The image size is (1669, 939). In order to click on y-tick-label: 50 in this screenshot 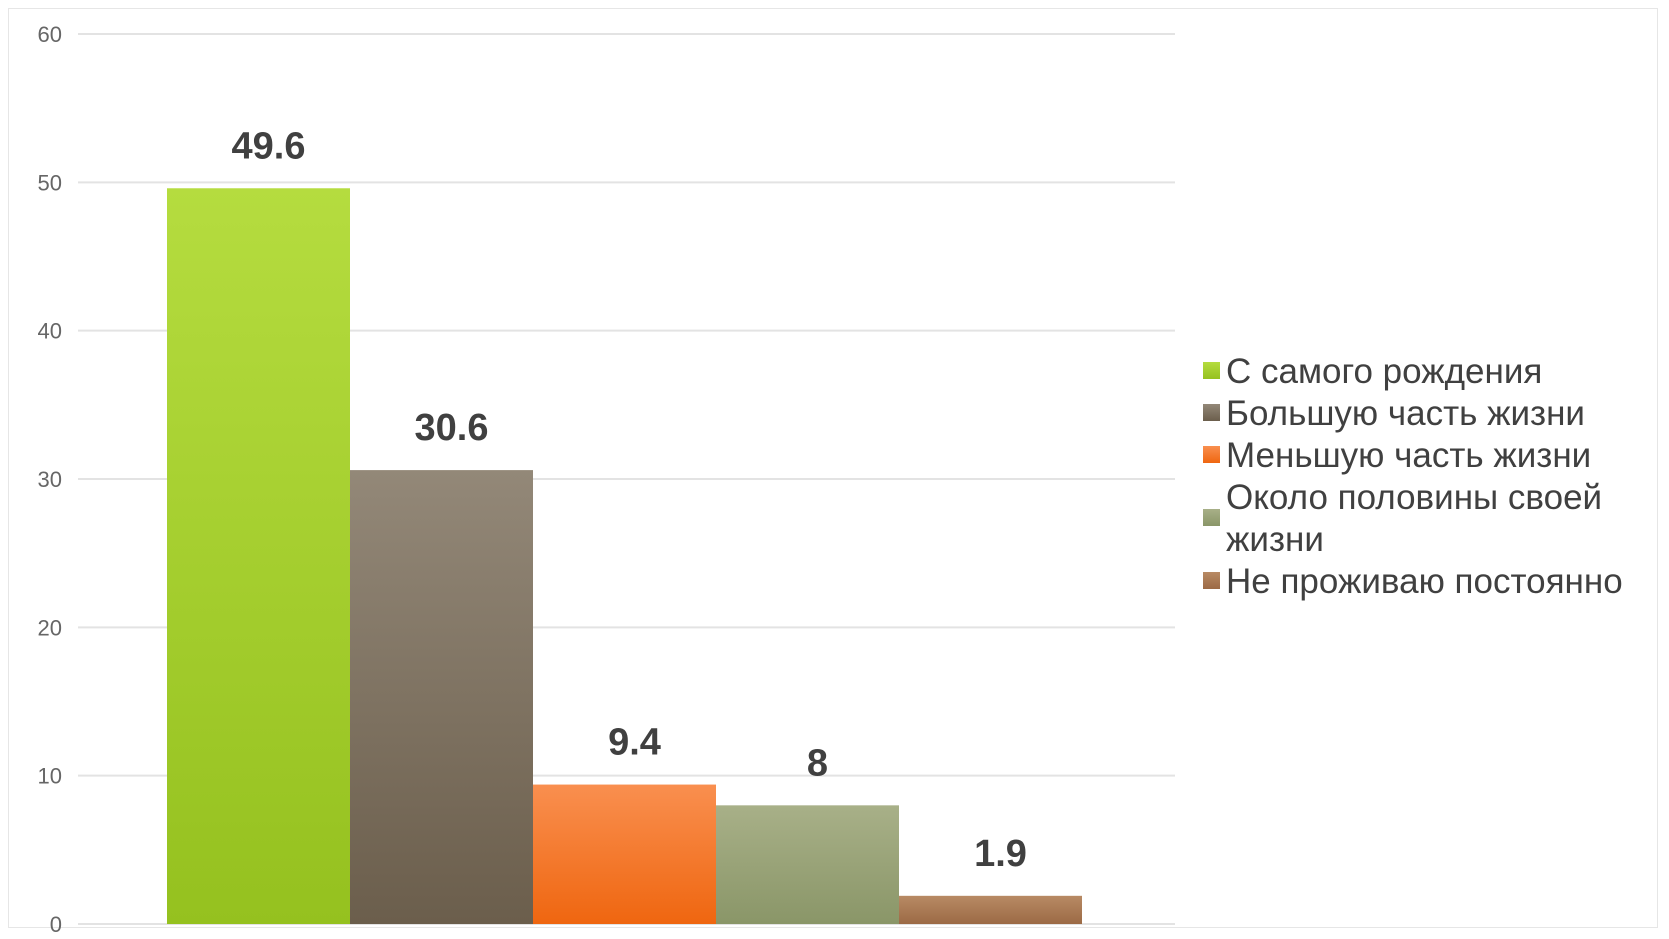, I will do `click(50, 182)`.